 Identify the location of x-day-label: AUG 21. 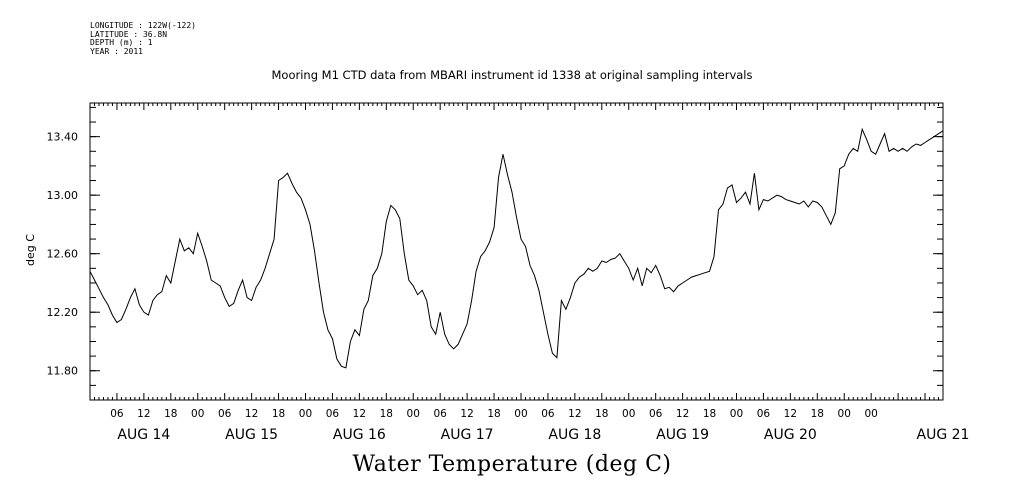
(943, 435).